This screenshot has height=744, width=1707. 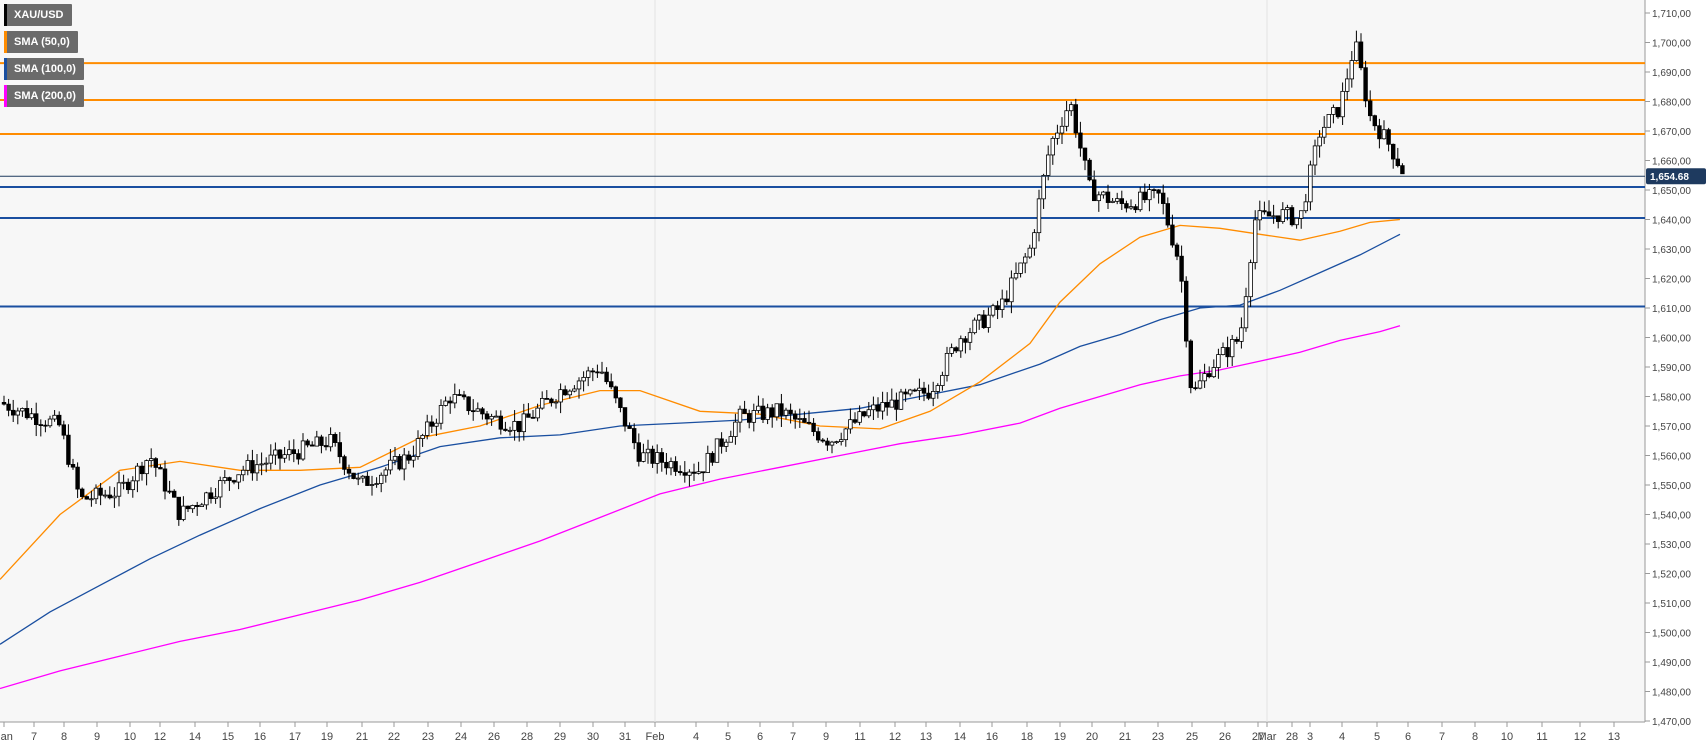 What do you see at coordinates (1614, 737) in the screenshot?
I see `x-tick-label: 13` at bounding box center [1614, 737].